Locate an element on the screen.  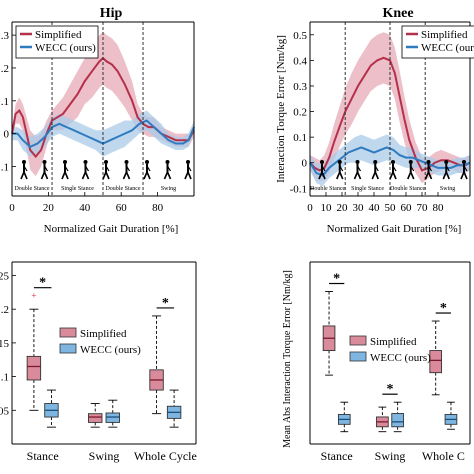
hip-box-ytick-label: .15 is located at coordinates (5, 344).